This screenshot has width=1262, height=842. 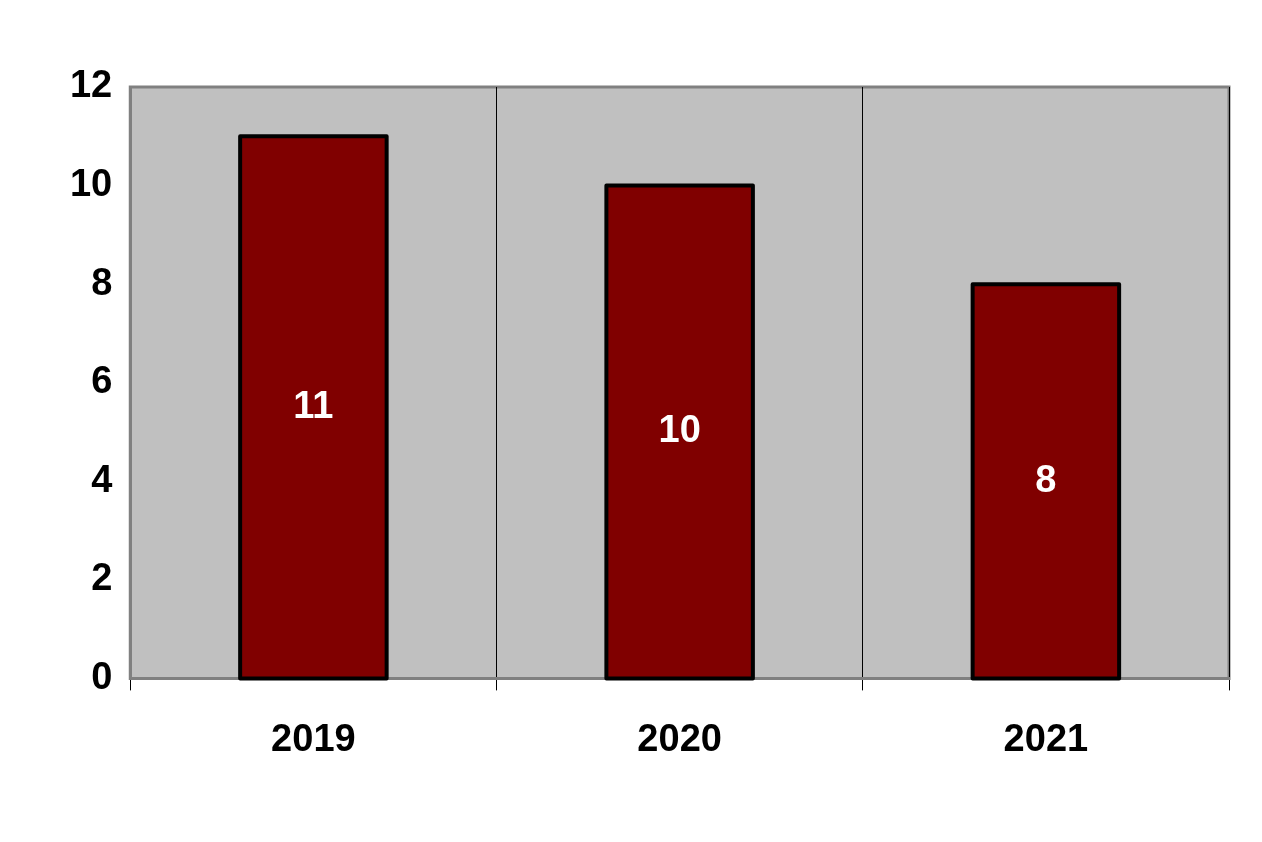 I want to click on data-label: 10, so click(x=679, y=429).